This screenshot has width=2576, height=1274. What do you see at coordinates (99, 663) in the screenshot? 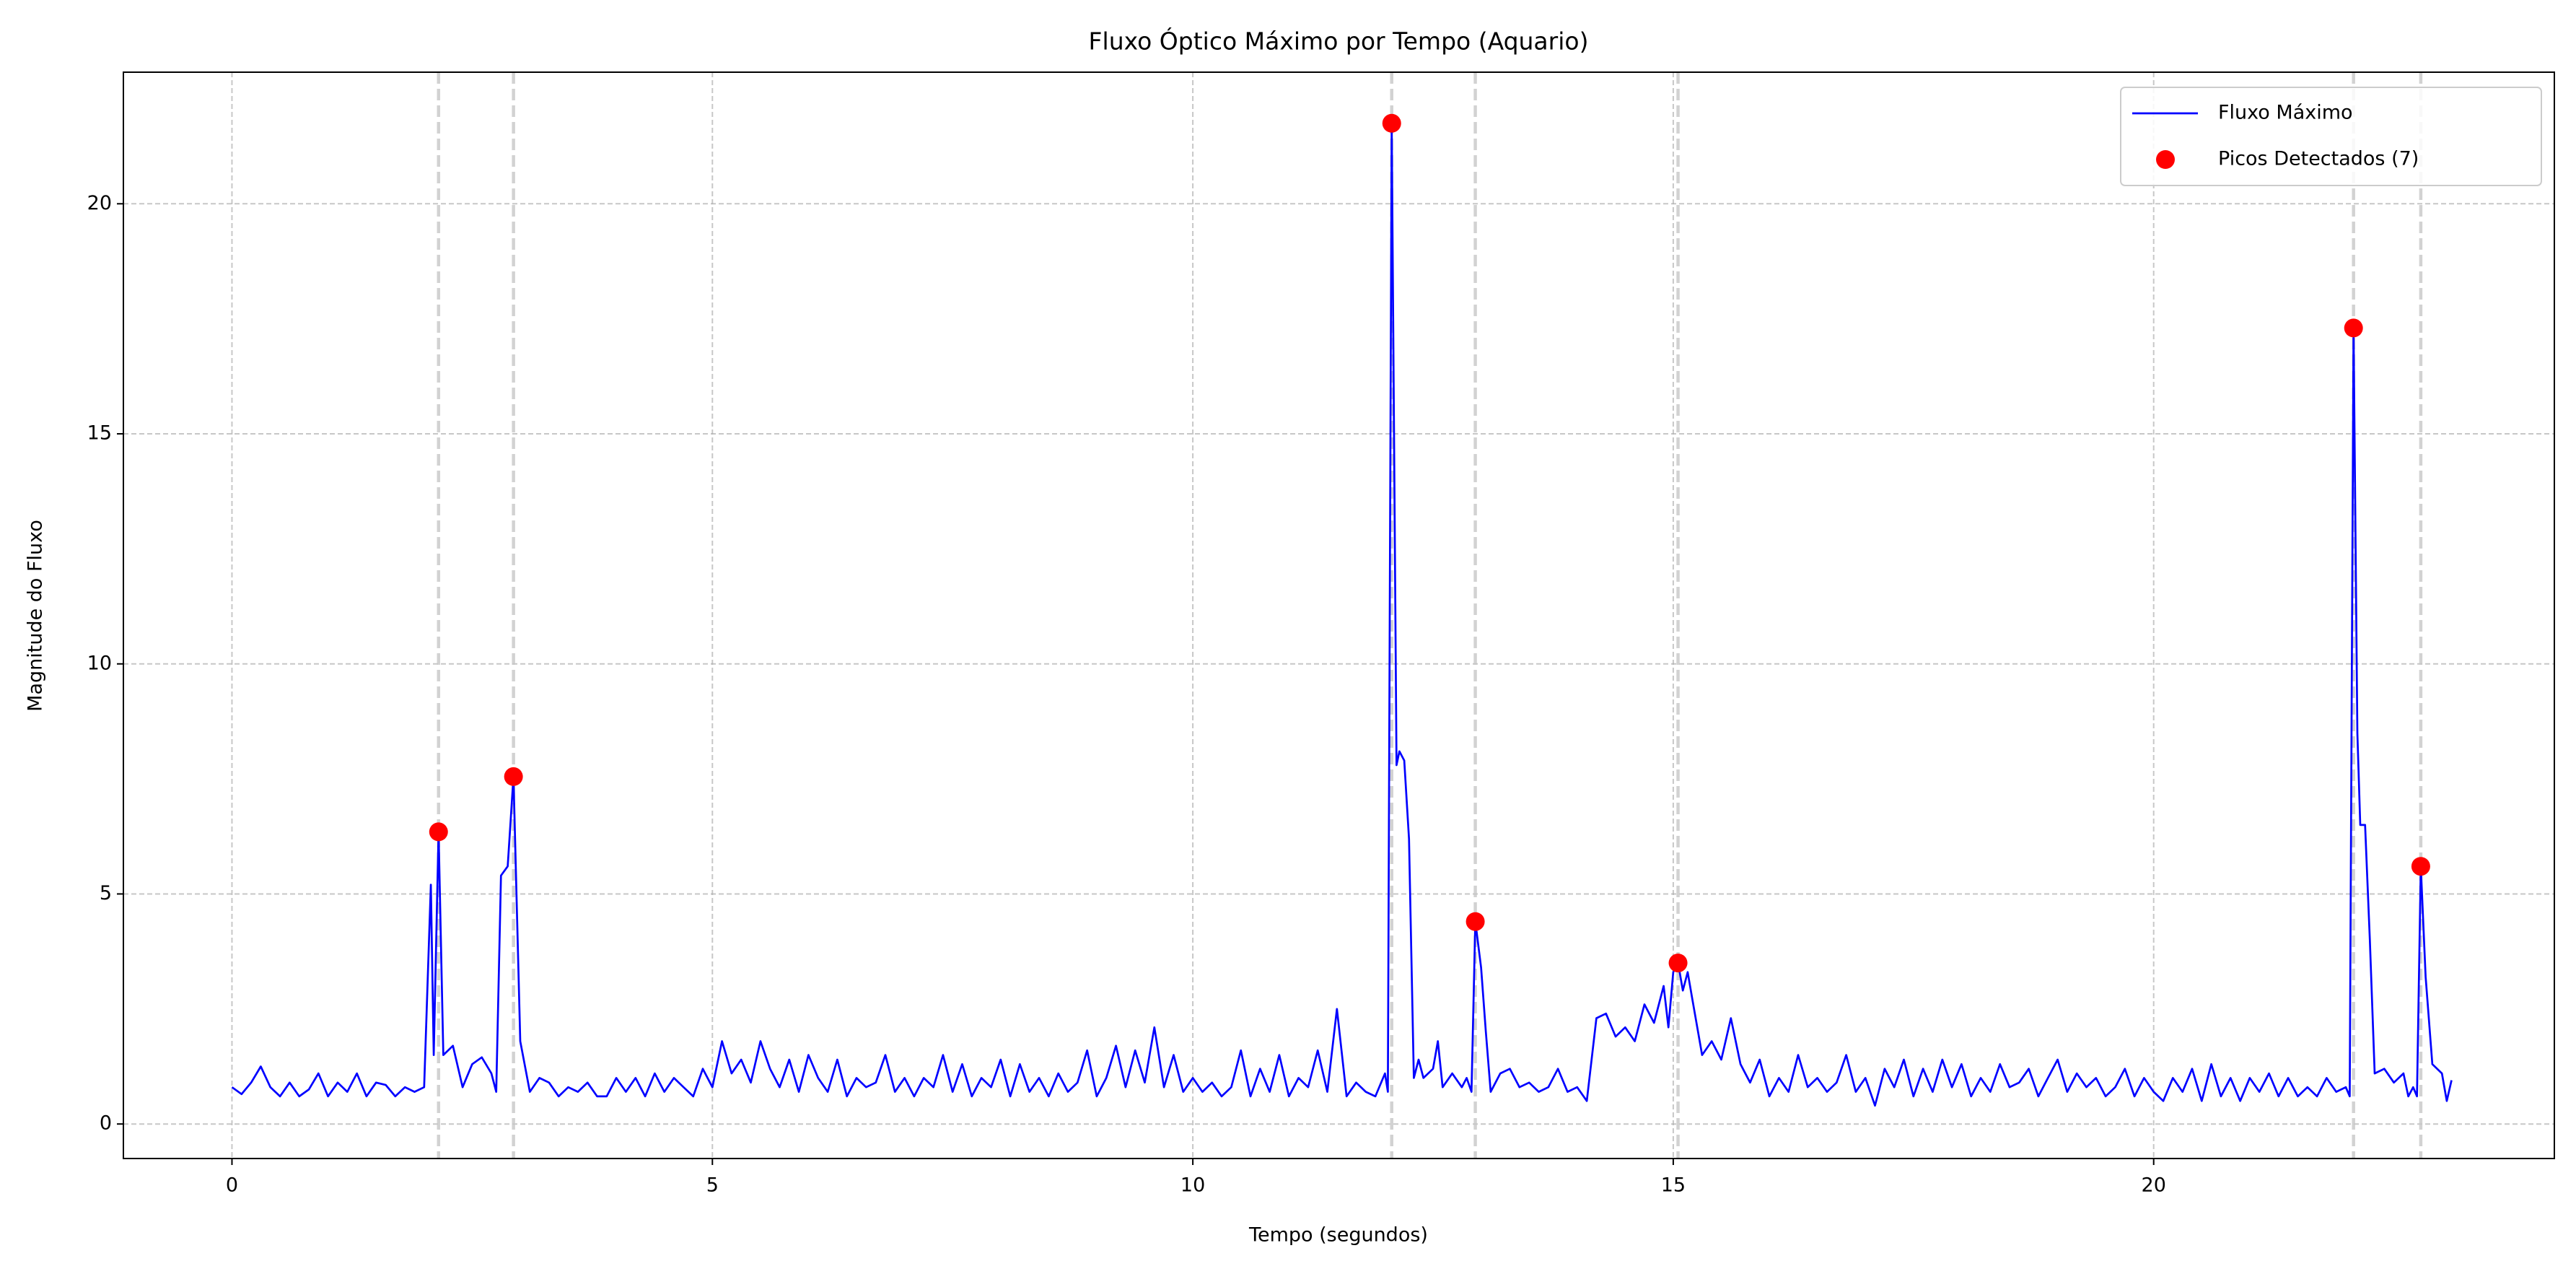
I see `y-tick-label: 10` at bounding box center [99, 663].